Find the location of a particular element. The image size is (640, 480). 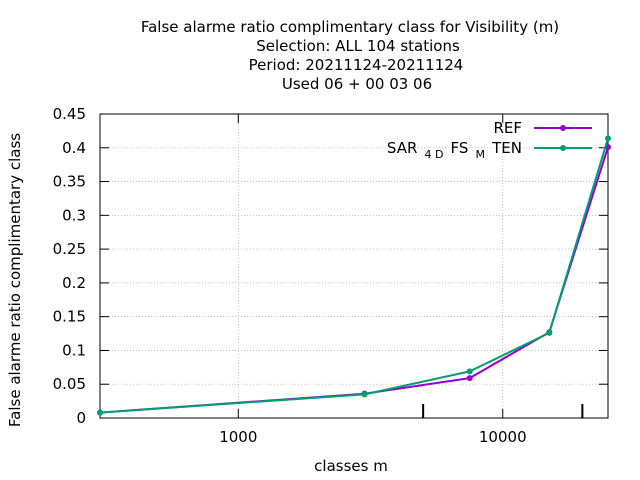

title-line-3: Period: 20211124-20211124 is located at coordinates (356, 65).